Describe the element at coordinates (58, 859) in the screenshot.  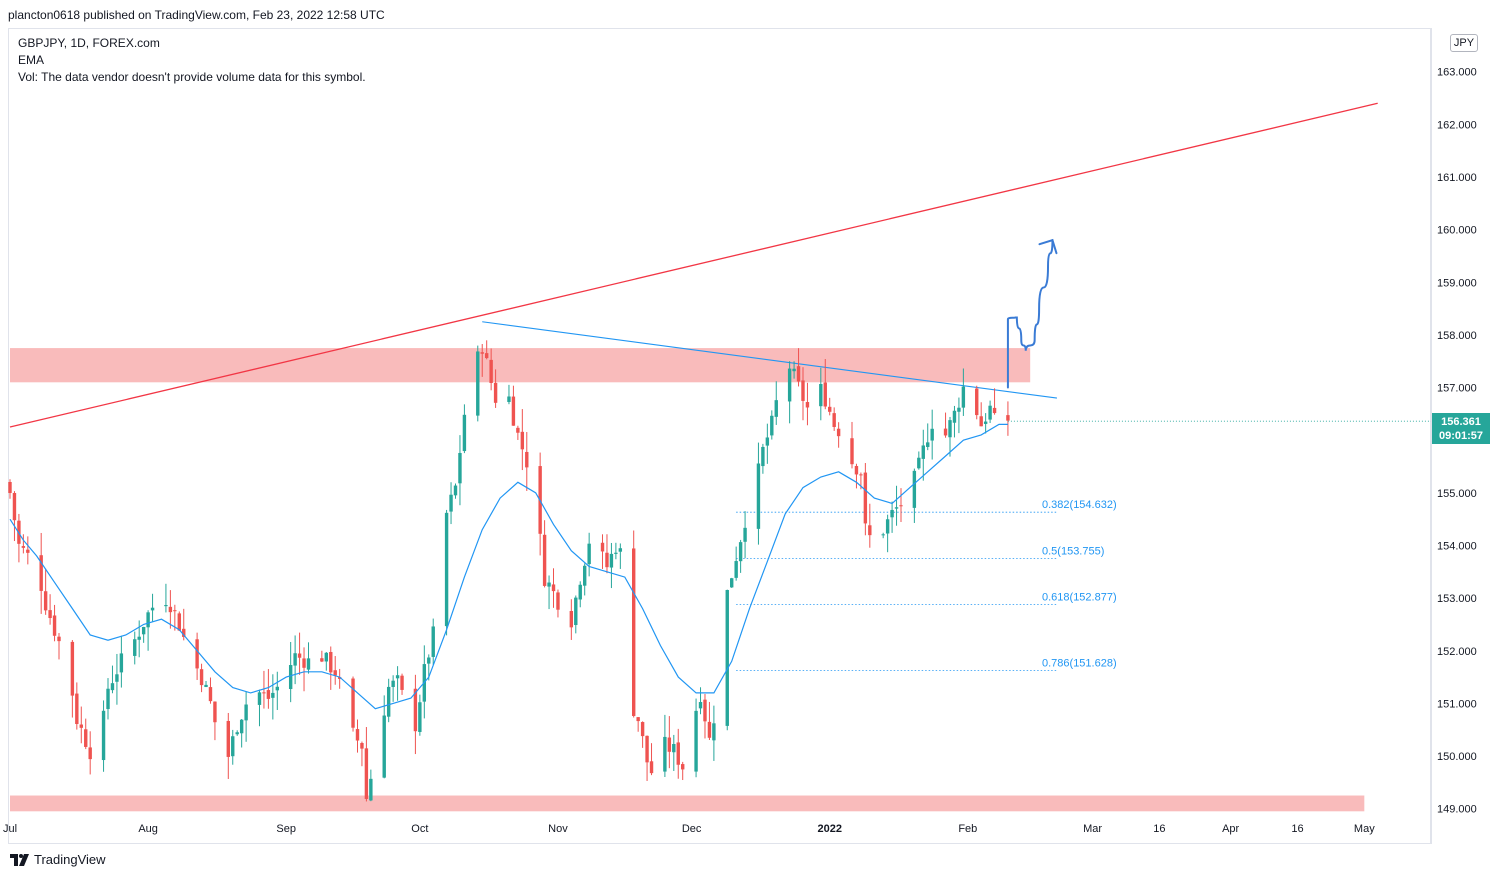
I see `tradingview-logo: TradingView` at that location.